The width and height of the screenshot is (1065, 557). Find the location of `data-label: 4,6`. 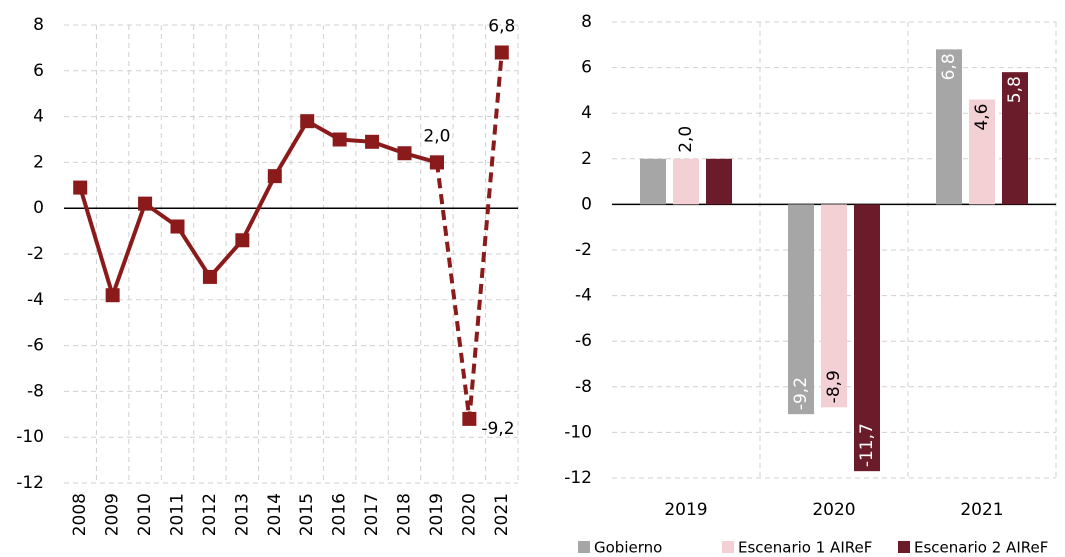

data-label: 4,6 is located at coordinates (982, 117).